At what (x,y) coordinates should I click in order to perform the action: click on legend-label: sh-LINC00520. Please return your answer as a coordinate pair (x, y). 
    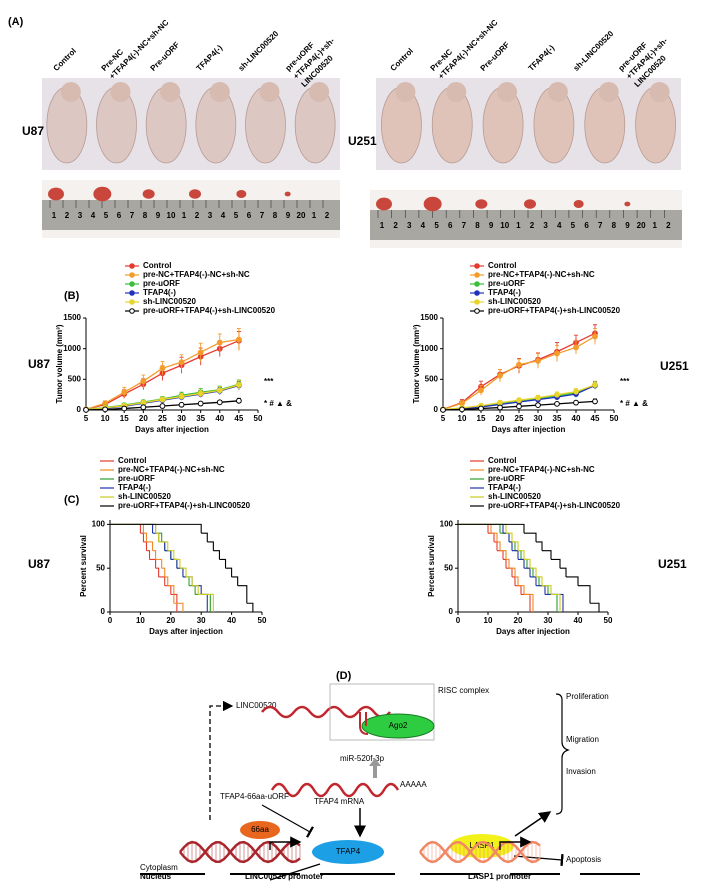
    Looking at the image, I should click on (514, 301).